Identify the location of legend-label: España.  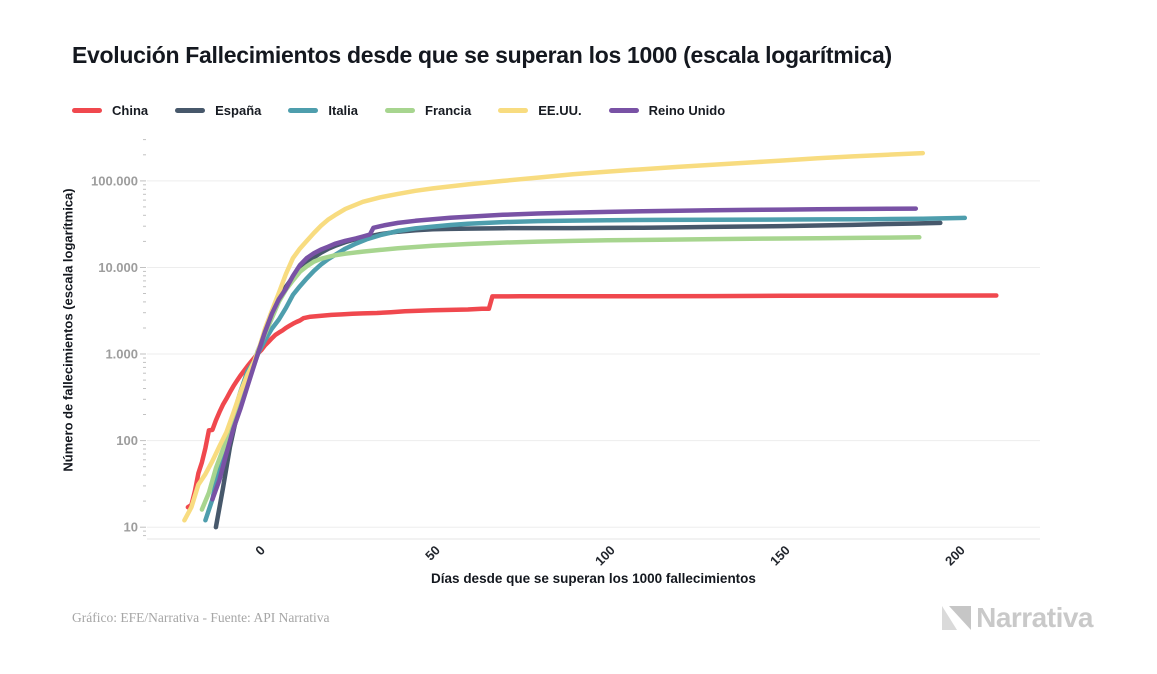
(238, 110).